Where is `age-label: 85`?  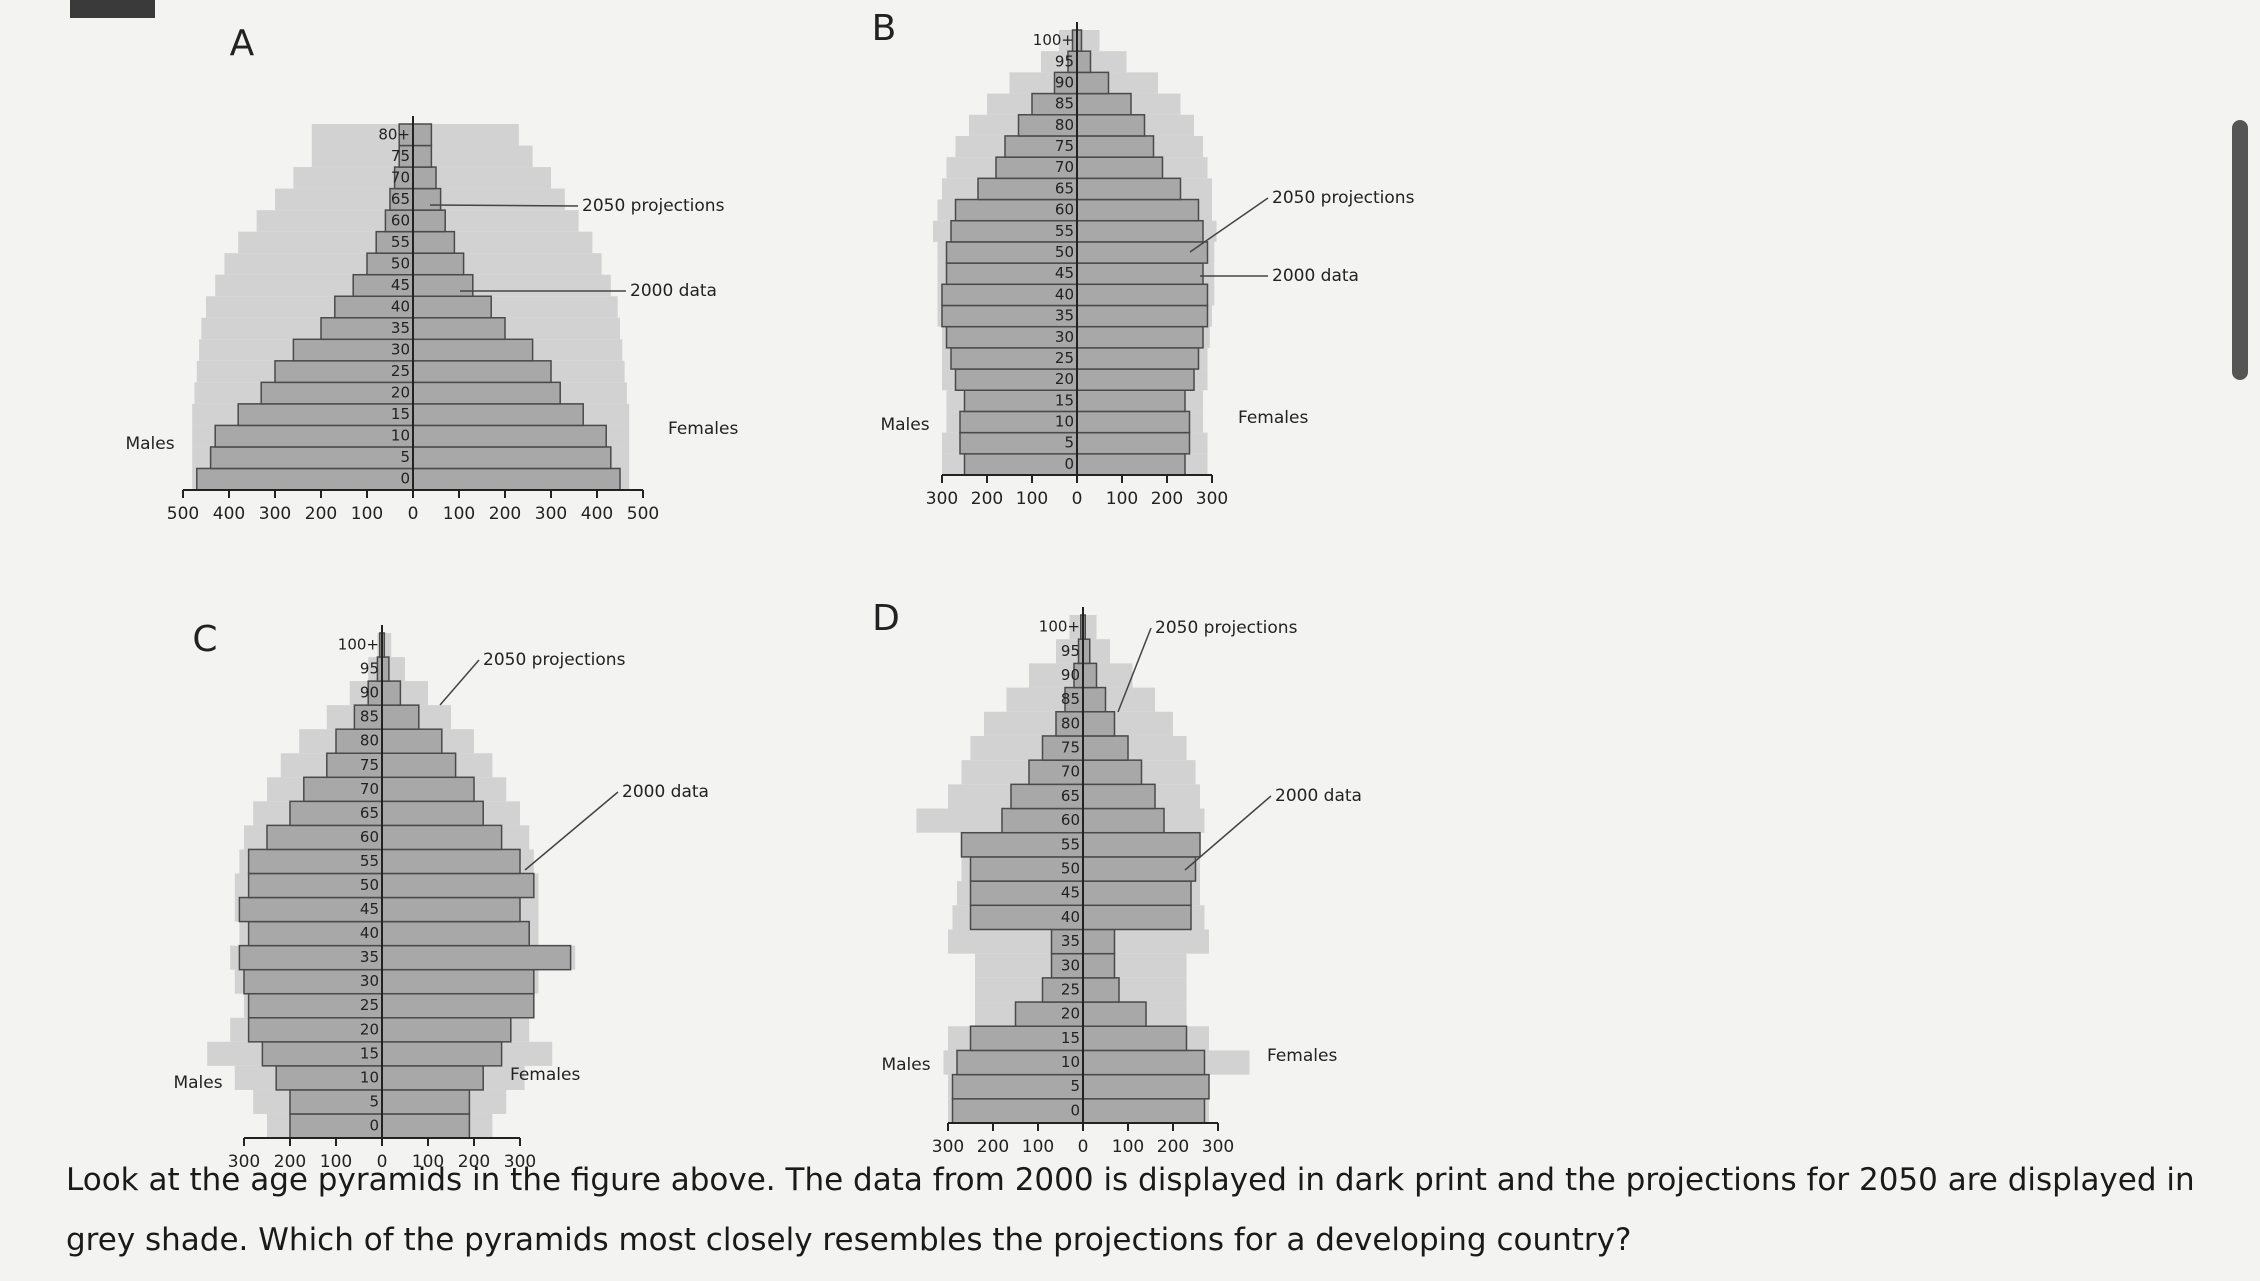
age-label: 85 is located at coordinates (1070, 699).